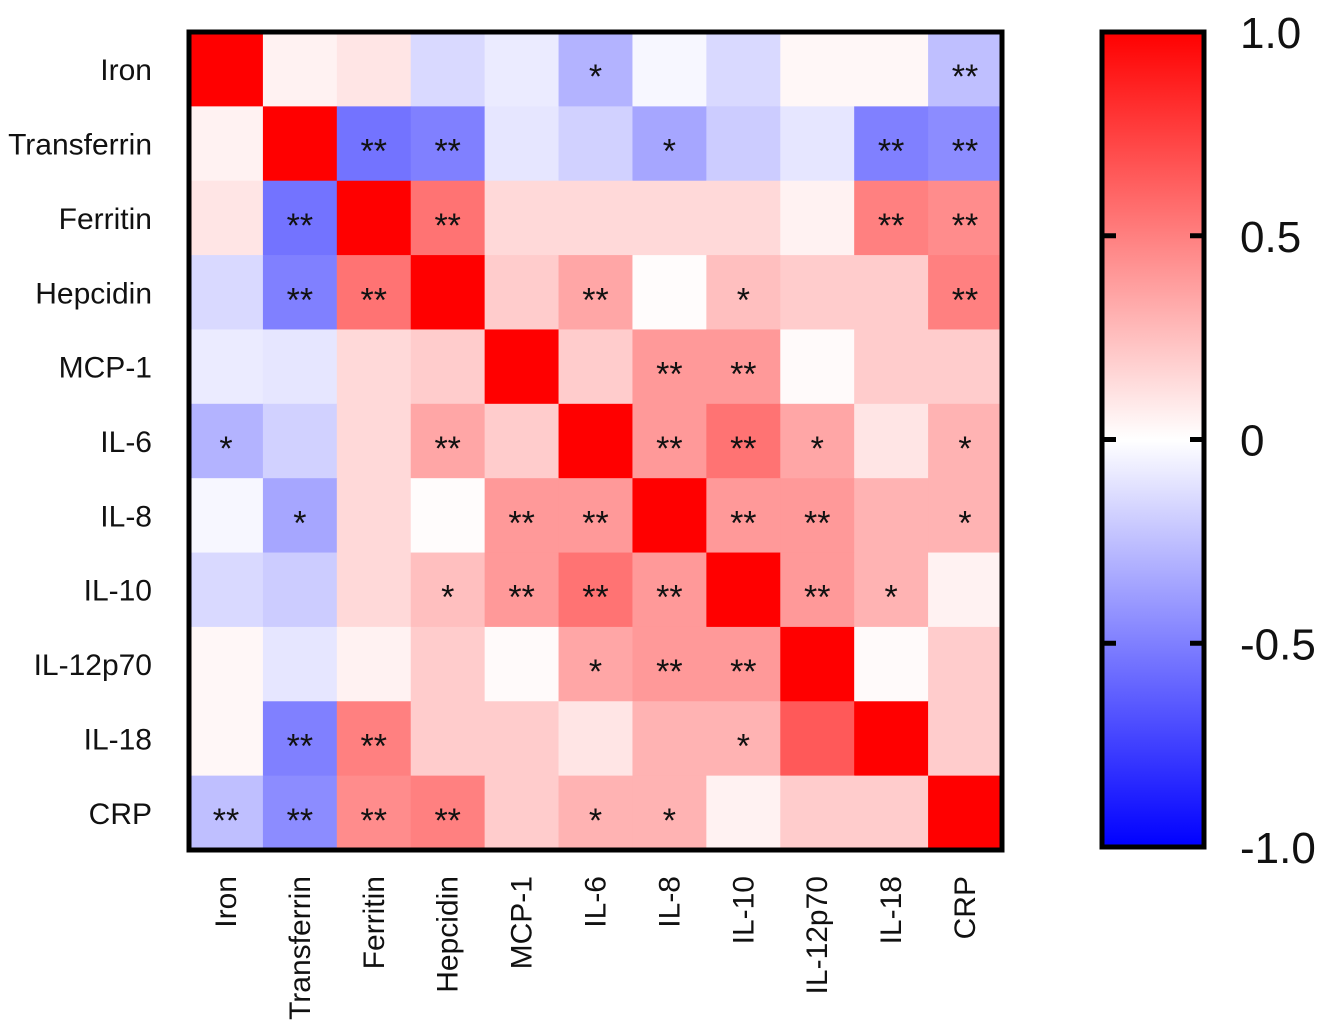 Image resolution: width=1330 pixels, height=1031 pixels. What do you see at coordinates (965, 813) in the screenshot?
I see `cell-crp-crp` at bounding box center [965, 813].